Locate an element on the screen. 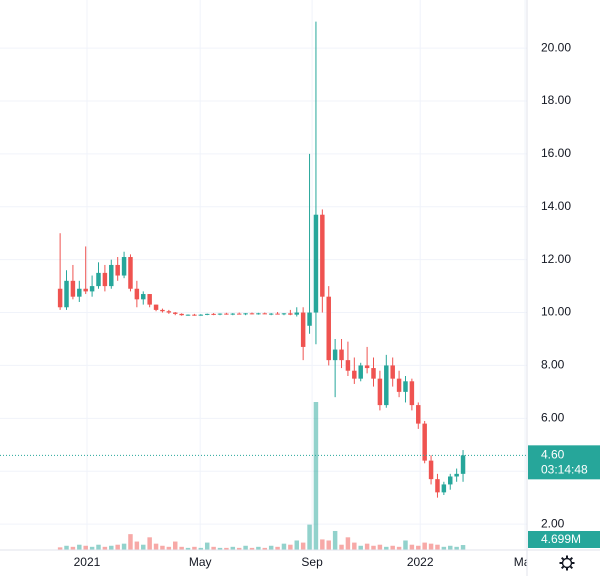 The width and height of the screenshot is (600, 576). y-tick-label: 16.00 is located at coordinates (556, 153).